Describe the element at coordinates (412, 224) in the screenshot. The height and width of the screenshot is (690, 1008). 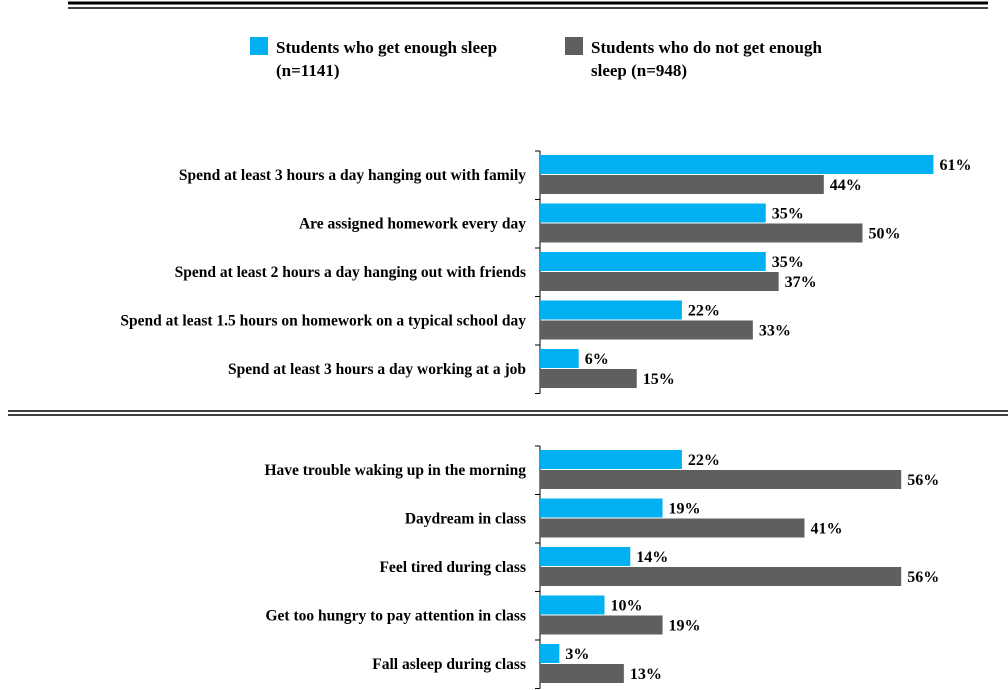
I see `category-label: Are assigned homework every day` at that location.